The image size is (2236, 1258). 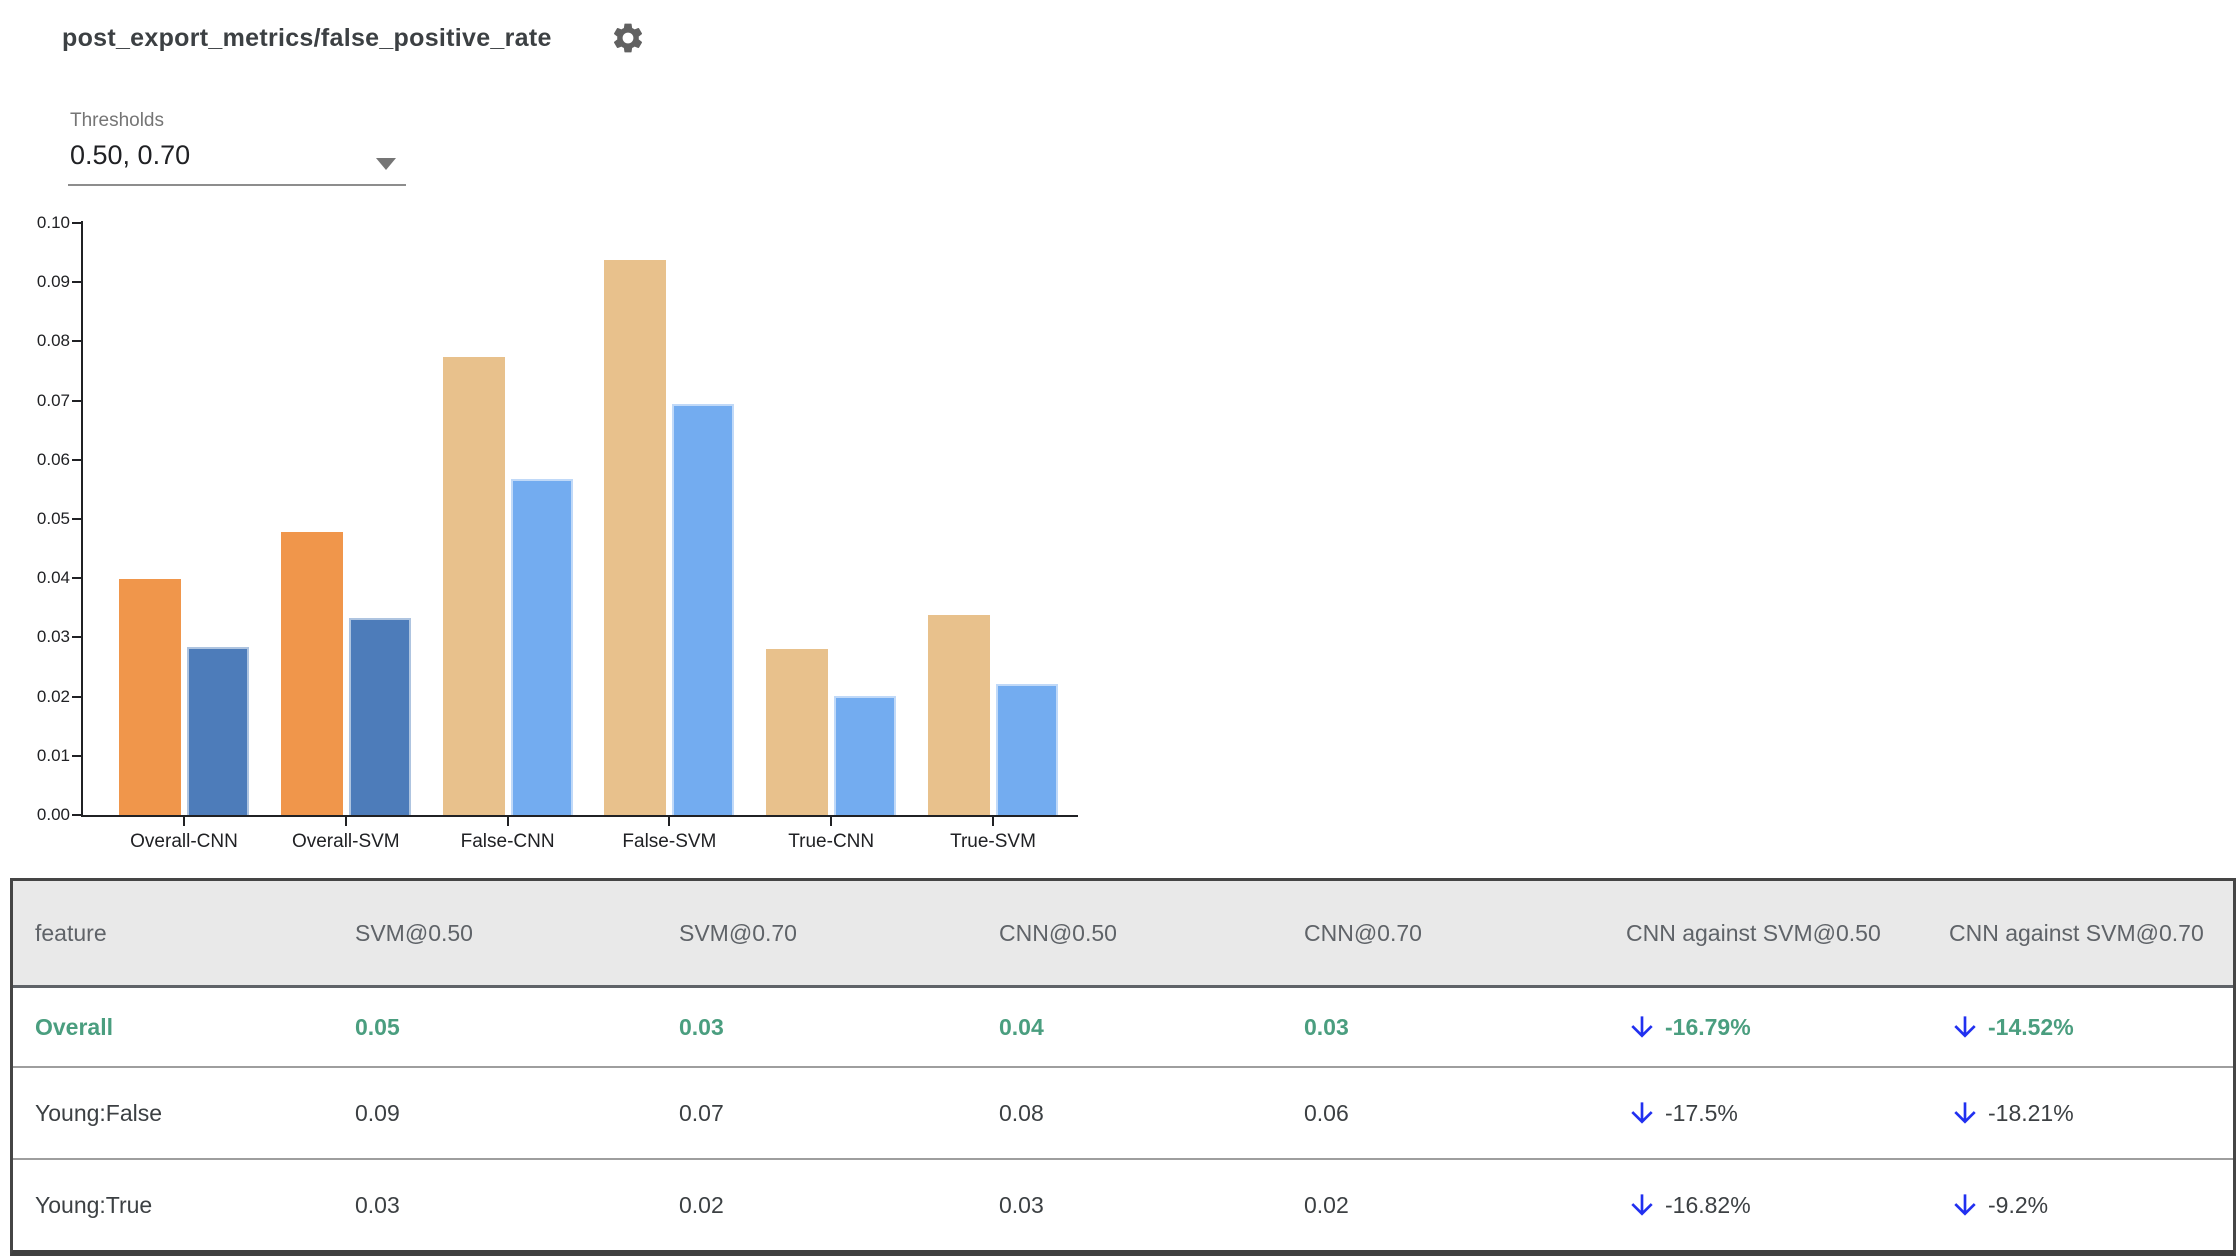 What do you see at coordinates (377, 1026) in the screenshot?
I see `value-cell: 0.05` at bounding box center [377, 1026].